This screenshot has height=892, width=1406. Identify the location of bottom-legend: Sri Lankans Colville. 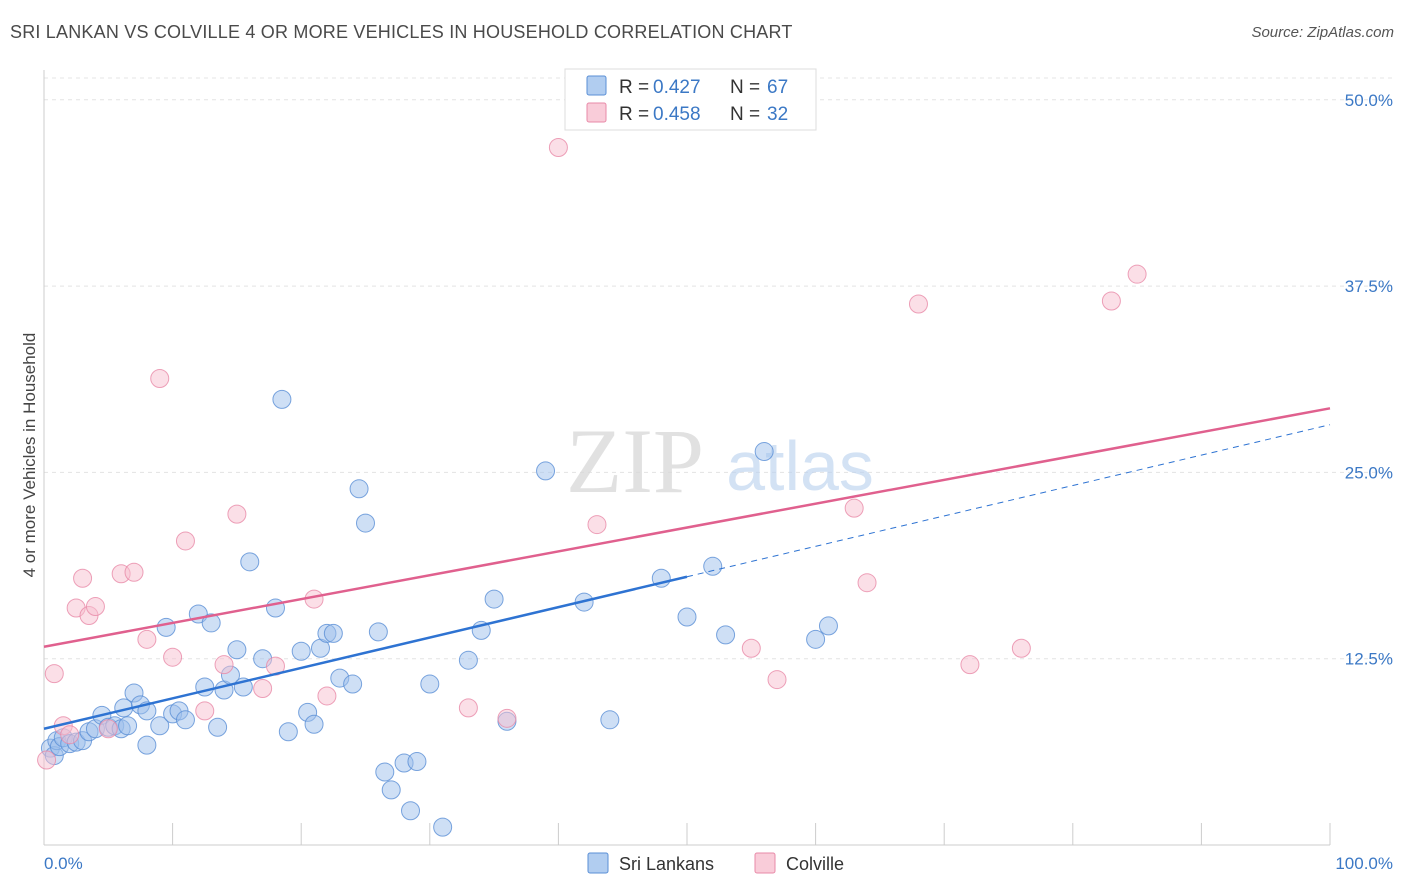
(715, 863).